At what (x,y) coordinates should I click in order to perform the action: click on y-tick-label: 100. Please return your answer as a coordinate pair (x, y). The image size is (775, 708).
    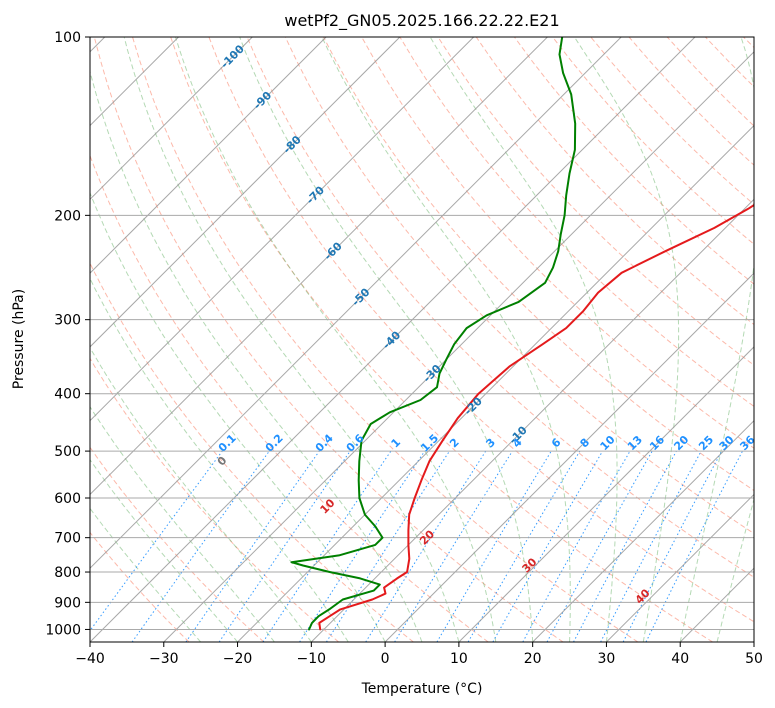
    Looking at the image, I should click on (67, 38).